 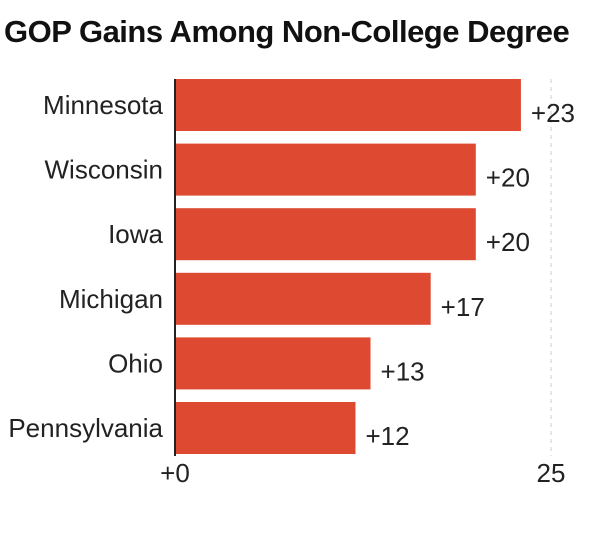 What do you see at coordinates (287, 31) in the screenshot?
I see `chart-title: GOP Gains Among Non-College Degree` at bounding box center [287, 31].